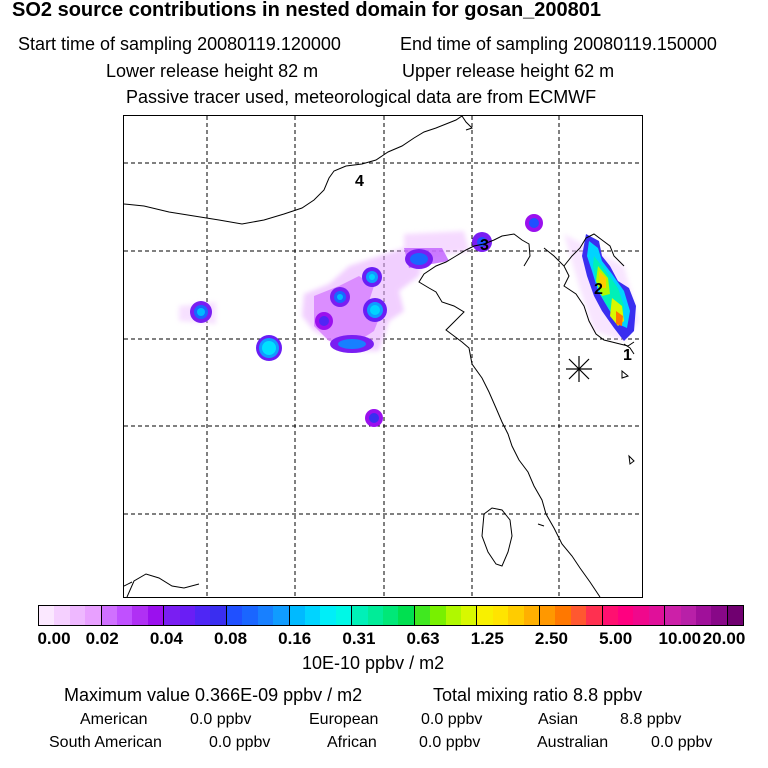  What do you see at coordinates (558, 719) in the screenshot?
I see `region-name-asian: Asian` at bounding box center [558, 719].